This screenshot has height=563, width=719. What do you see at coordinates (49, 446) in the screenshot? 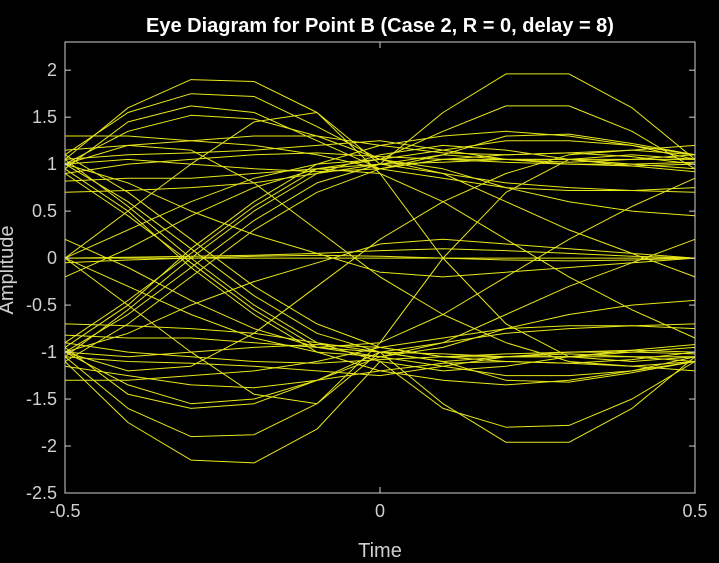
I see `y-tick-label: -2` at bounding box center [49, 446].